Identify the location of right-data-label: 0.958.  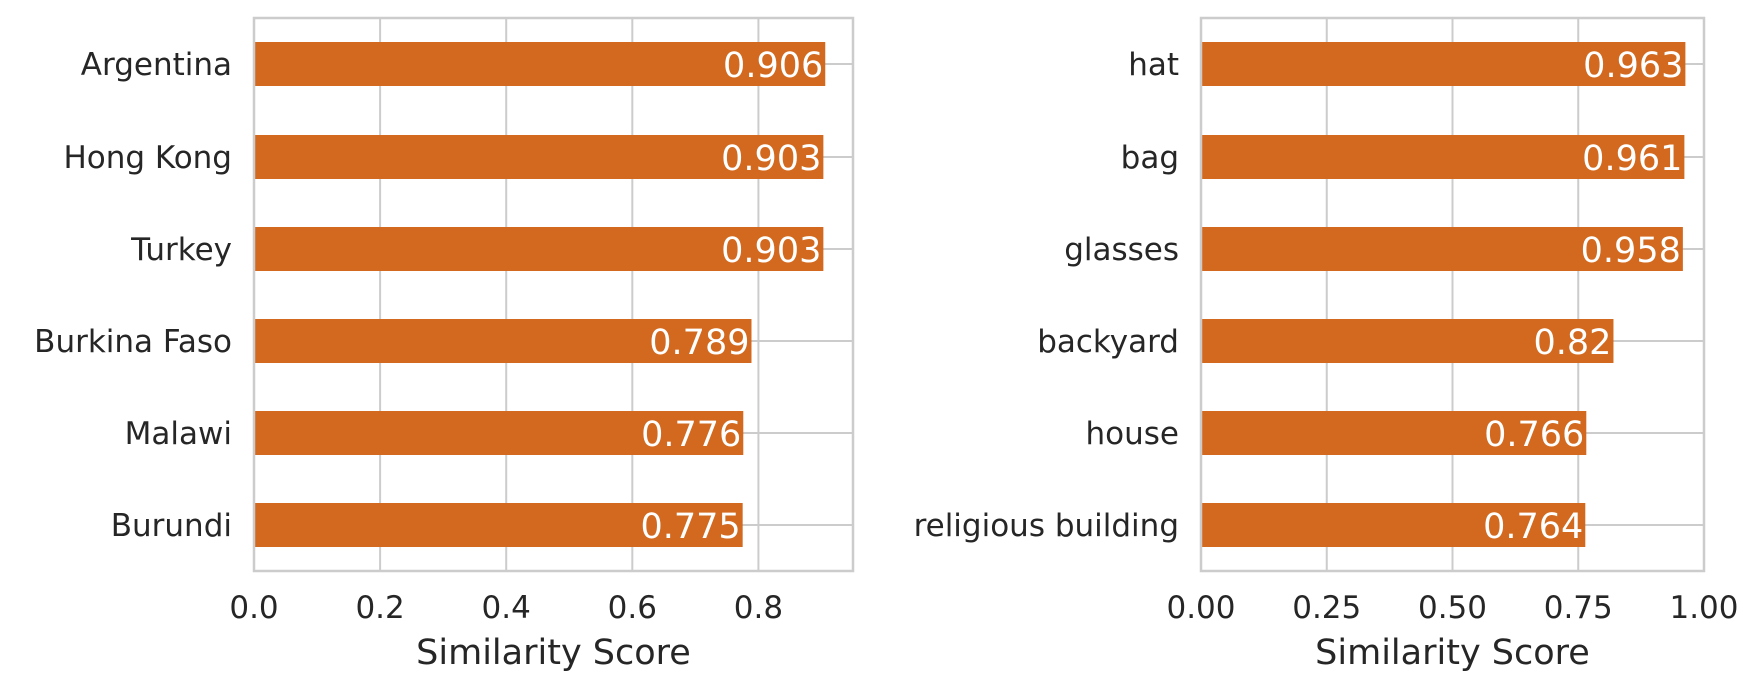
(1631, 251).